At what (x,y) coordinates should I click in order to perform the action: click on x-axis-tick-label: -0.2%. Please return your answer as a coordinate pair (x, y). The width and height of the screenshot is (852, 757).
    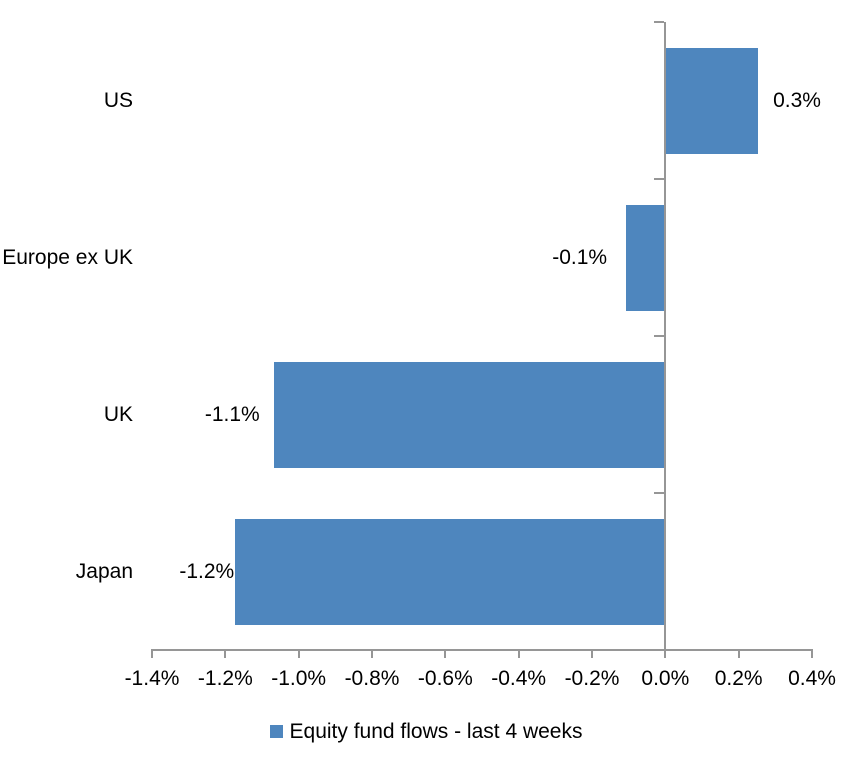
    Looking at the image, I should click on (592, 678).